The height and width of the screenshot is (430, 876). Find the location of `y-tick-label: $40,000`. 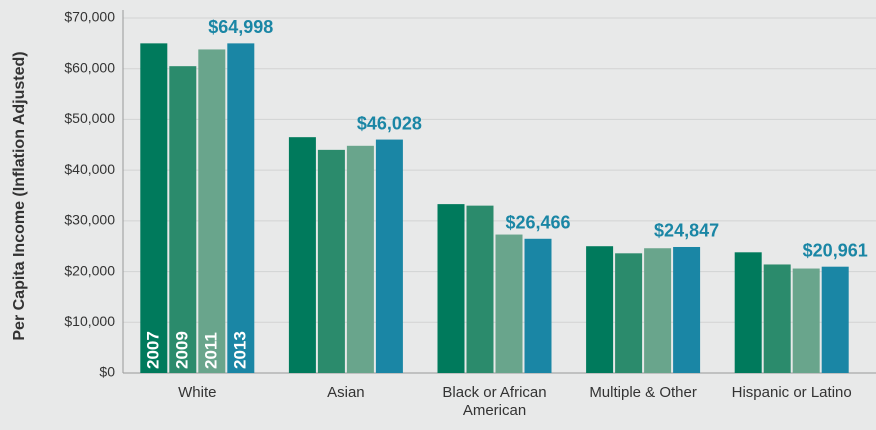

y-tick-label: $40,000 is located at coordinates (89, 169).